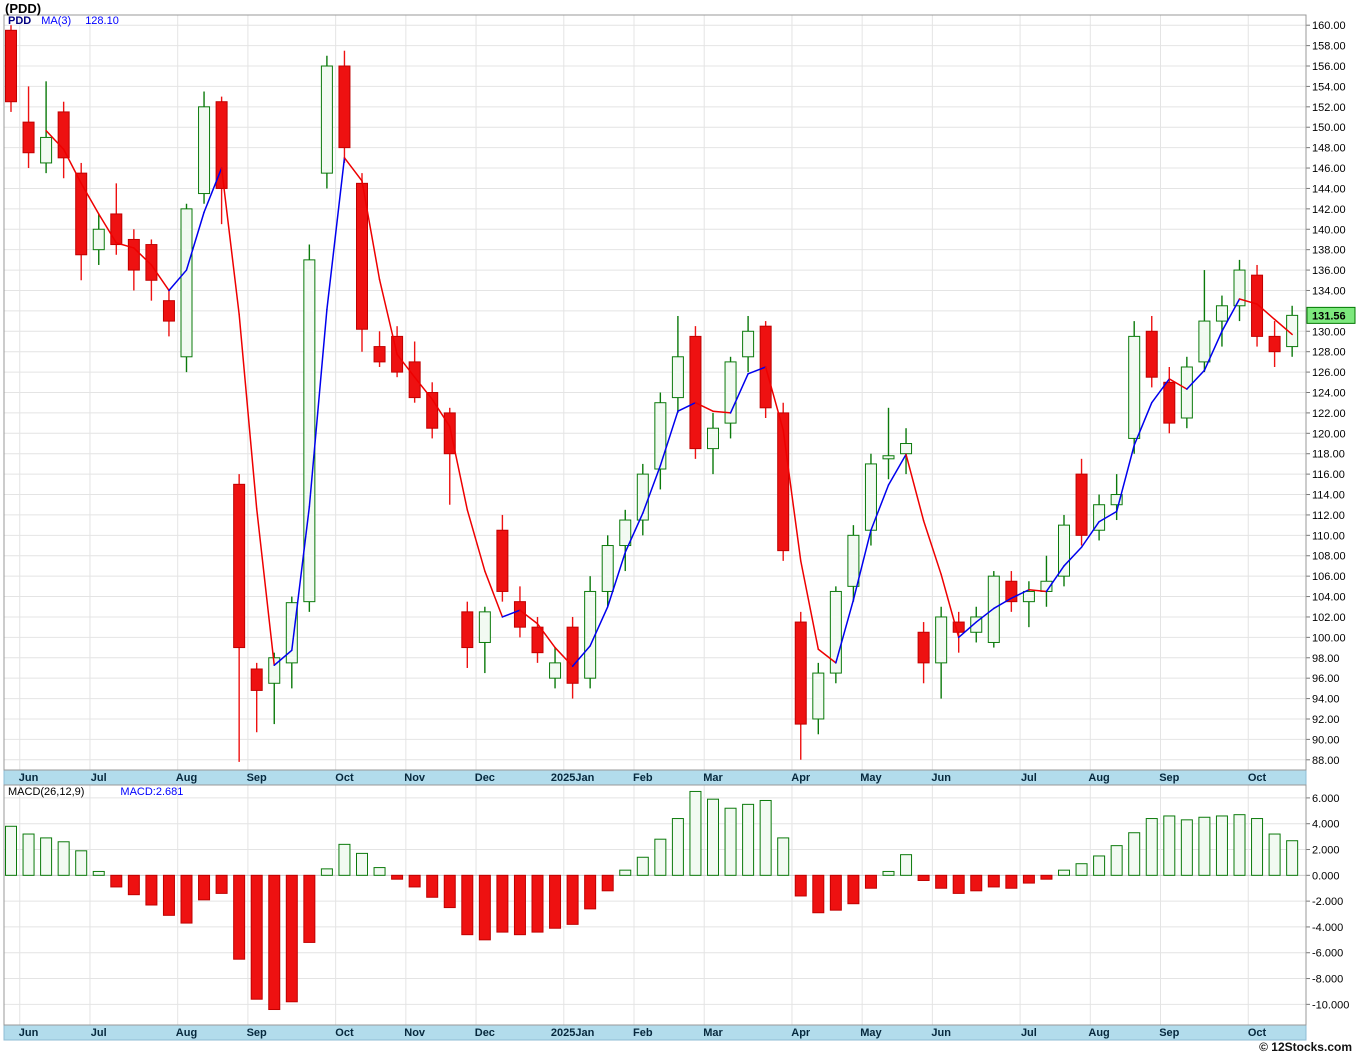  Describe the element at coordinates (1329, 618) in the screenshot. I see `price-axis-label: 102.00` at that location.